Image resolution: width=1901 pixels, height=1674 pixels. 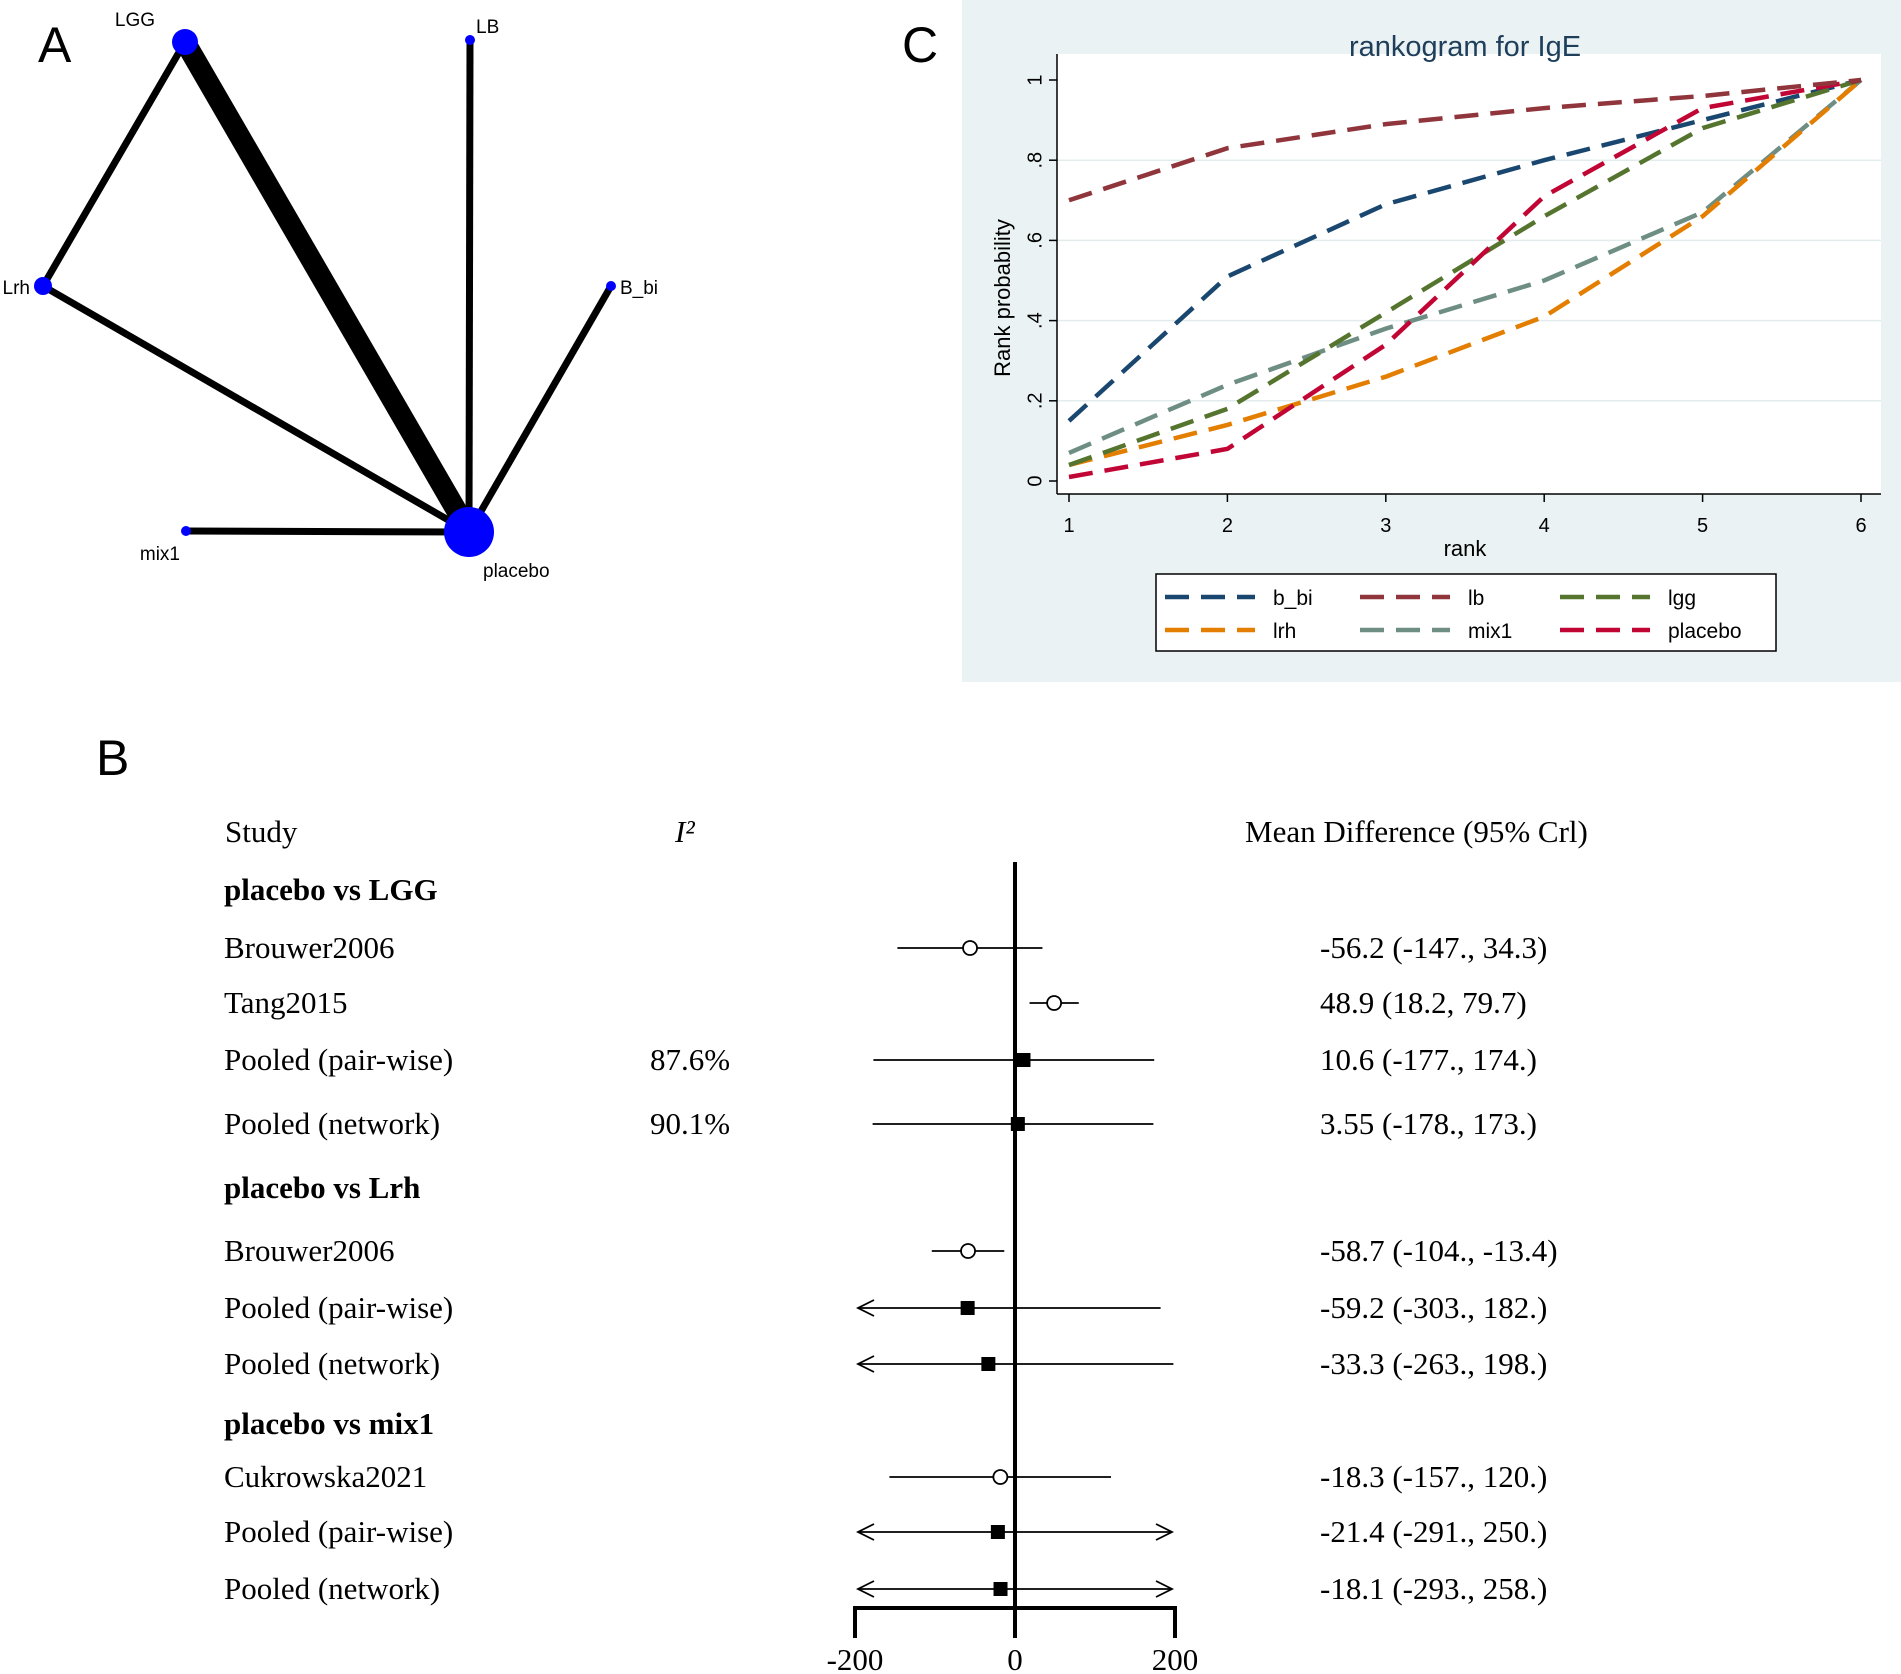 I want to click on rankogram-x-tick-label: 2, so click(x=1227, y=526).